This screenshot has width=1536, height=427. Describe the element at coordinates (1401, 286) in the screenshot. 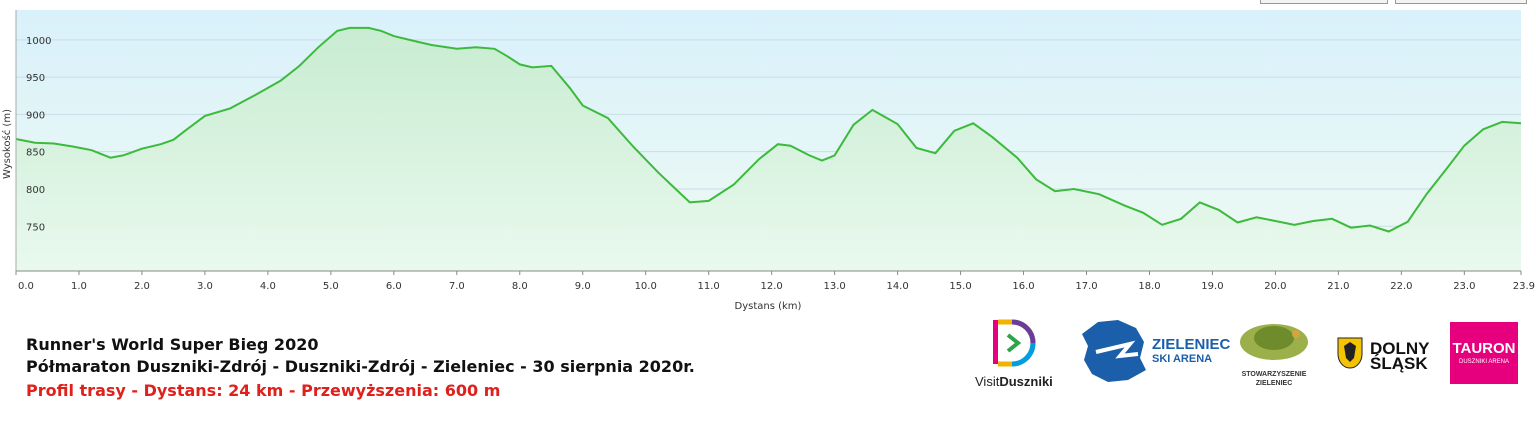

I see `x-tick-label: 22.0` at that location.